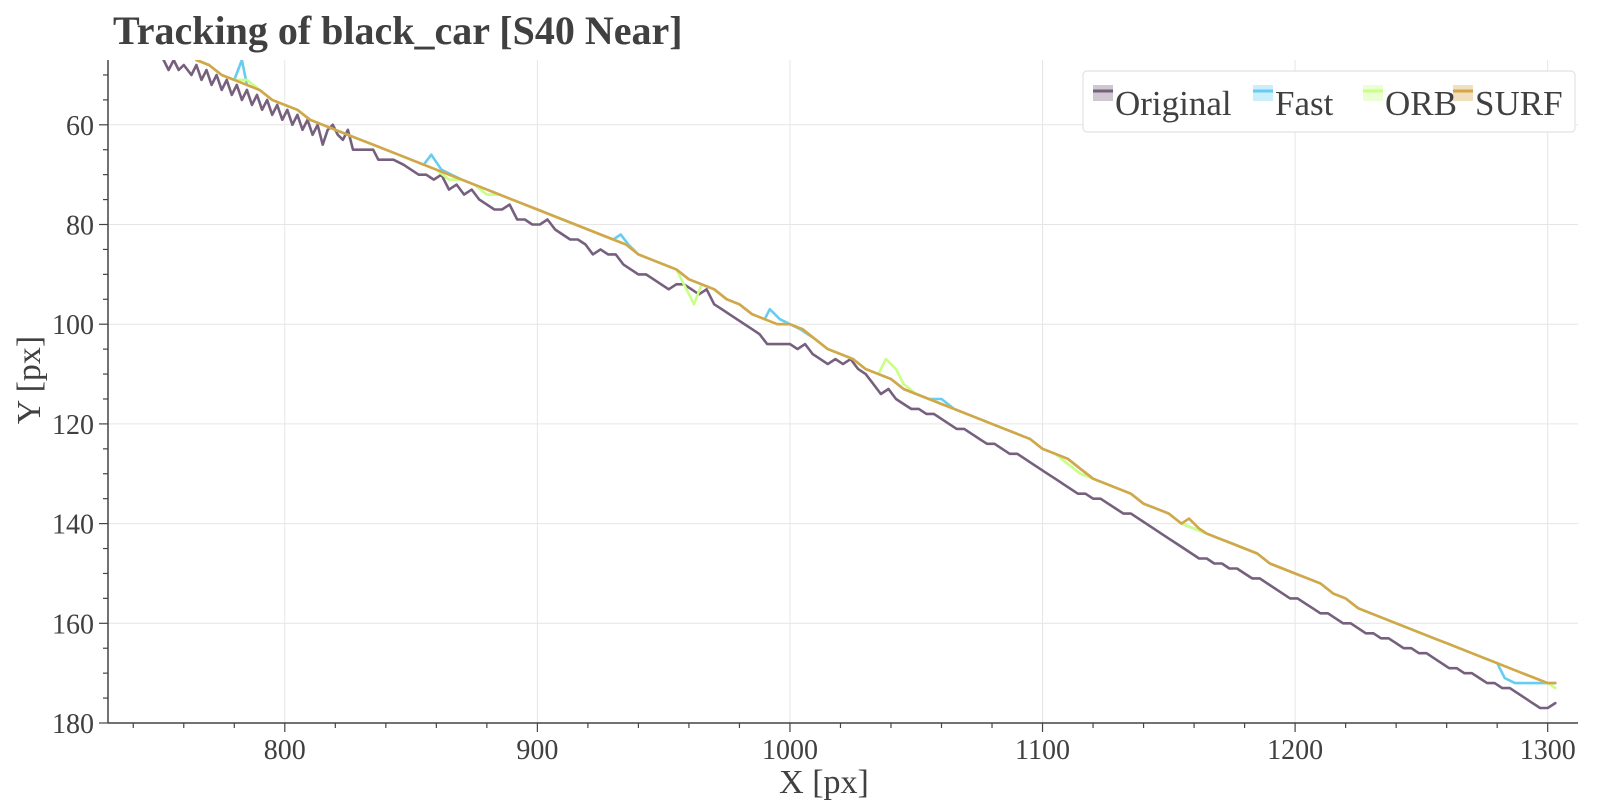 The height and width of the screenshot is (800, 1600). I want to click on legend-frame, so click(1329, 101).